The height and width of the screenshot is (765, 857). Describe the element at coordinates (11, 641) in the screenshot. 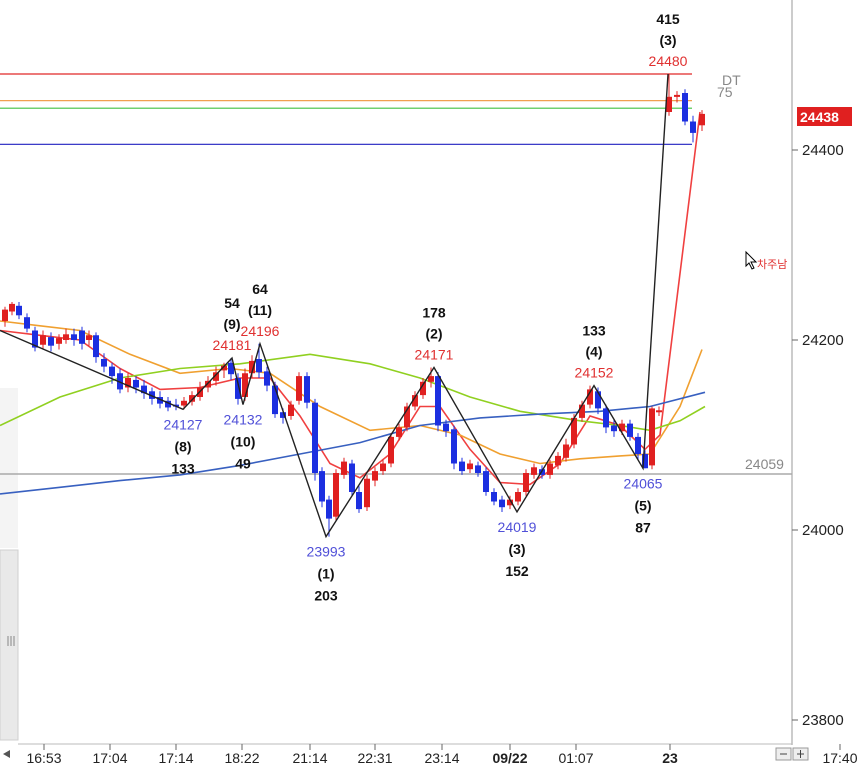

I see `left-scroll-grip` at that location.